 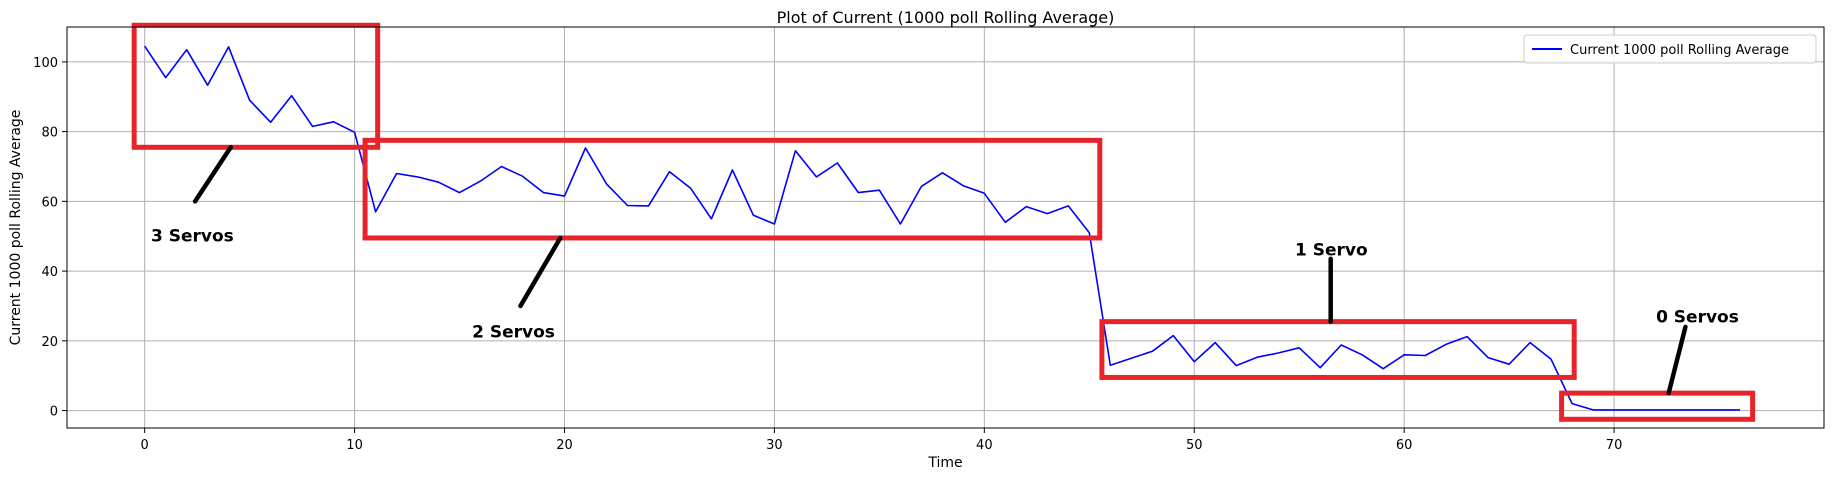 I want to click on legend-entry-label: Current 1000 poll Rolling Average, so click(x=1679, y=50).